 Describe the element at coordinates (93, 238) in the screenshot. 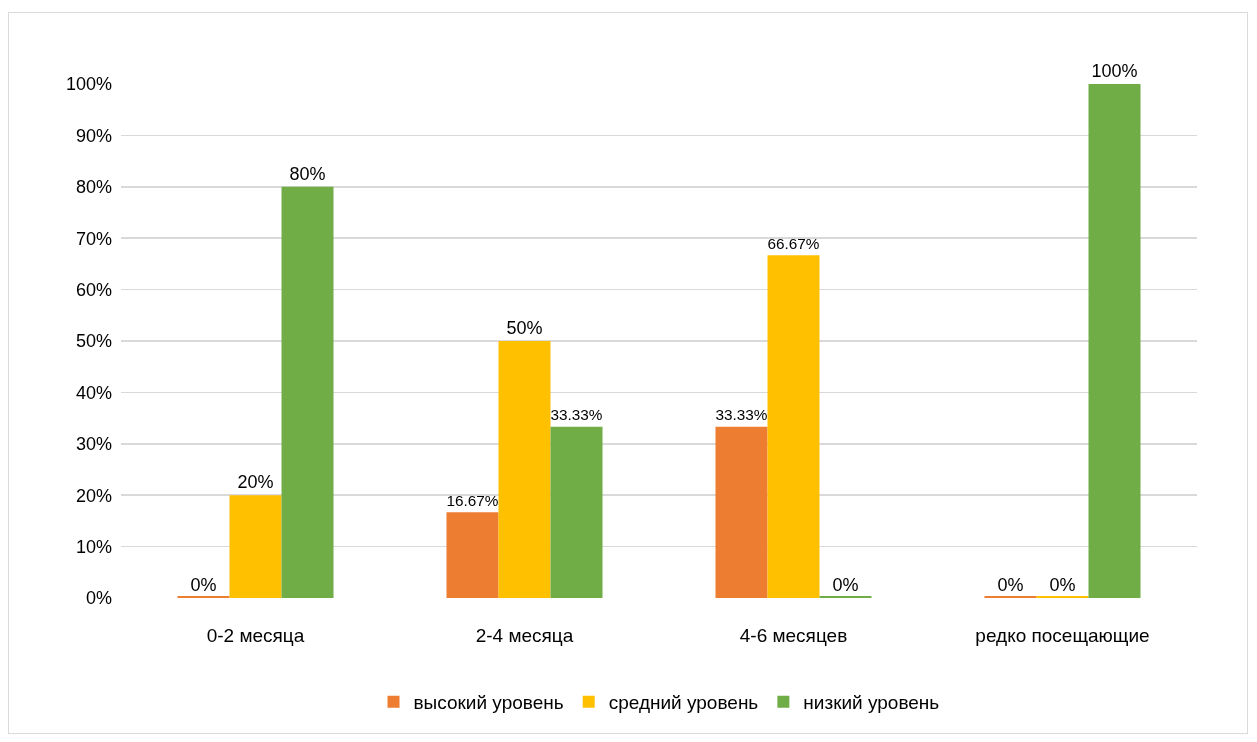

I see `y-tick-label: 70%` at that location.